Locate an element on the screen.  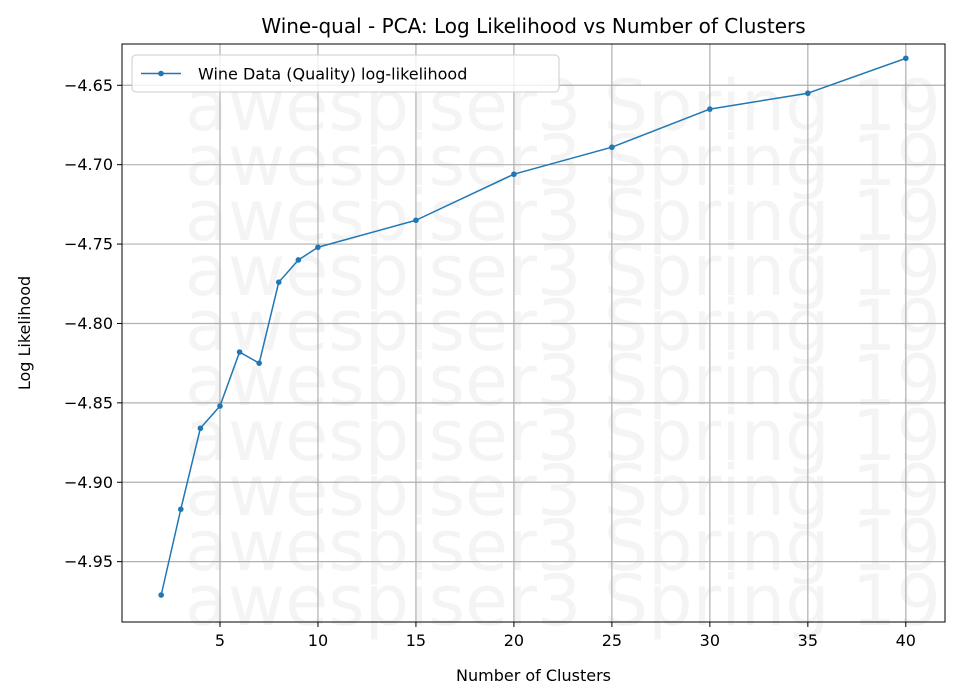
y-tick-label: −4.75 is located at coordinates (88, 244).